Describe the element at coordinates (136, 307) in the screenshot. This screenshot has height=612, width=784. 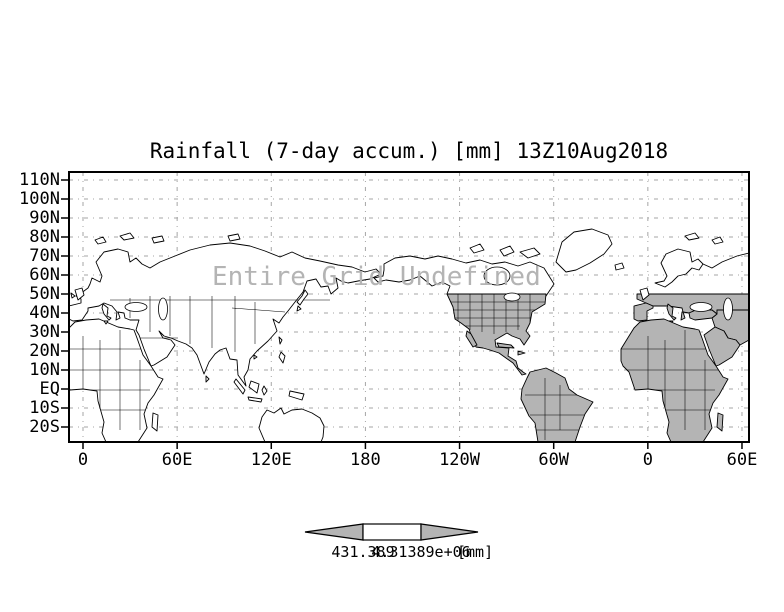
I see `black-sea` at that location.